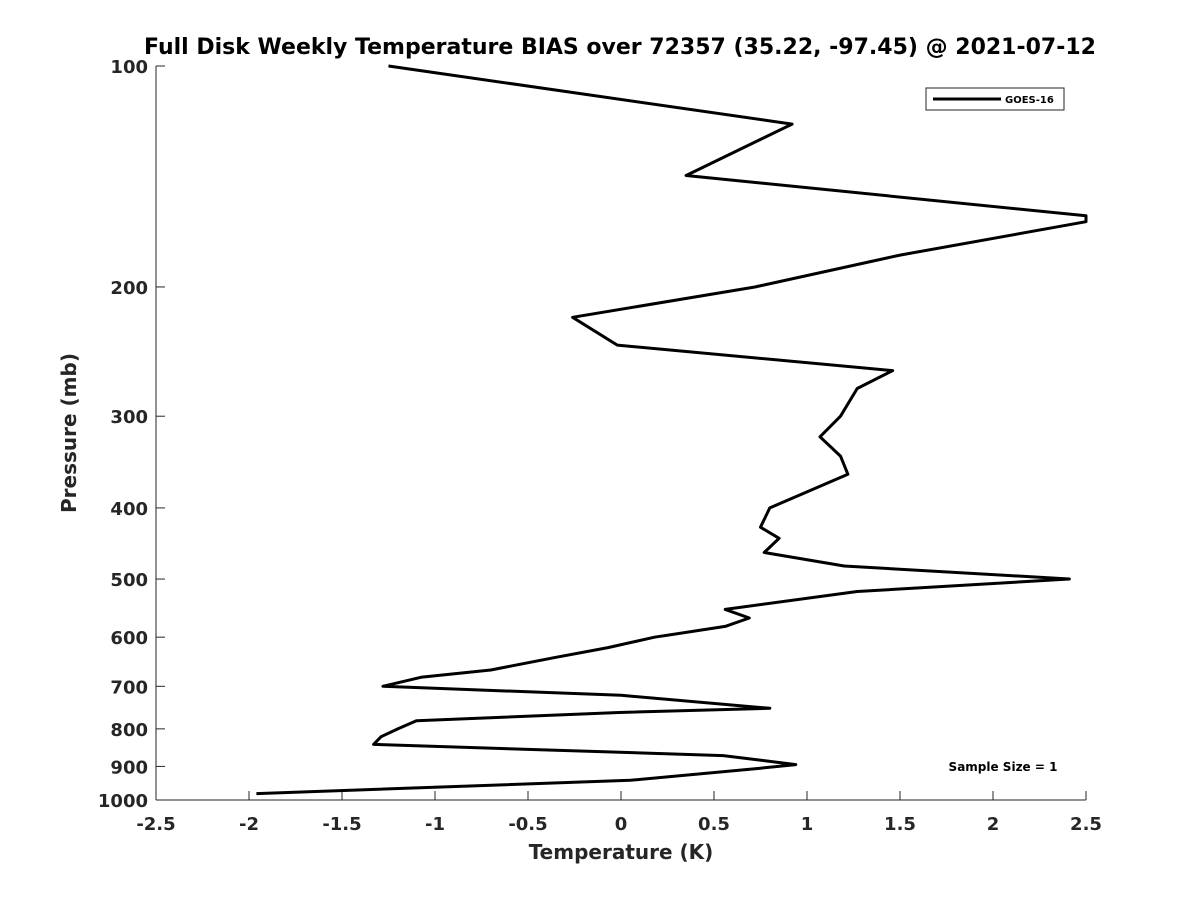  What do you see at coordinates (249, 824) in the screenshot?
I see `x-tick-label: -2` at bounding box center [249, 824].